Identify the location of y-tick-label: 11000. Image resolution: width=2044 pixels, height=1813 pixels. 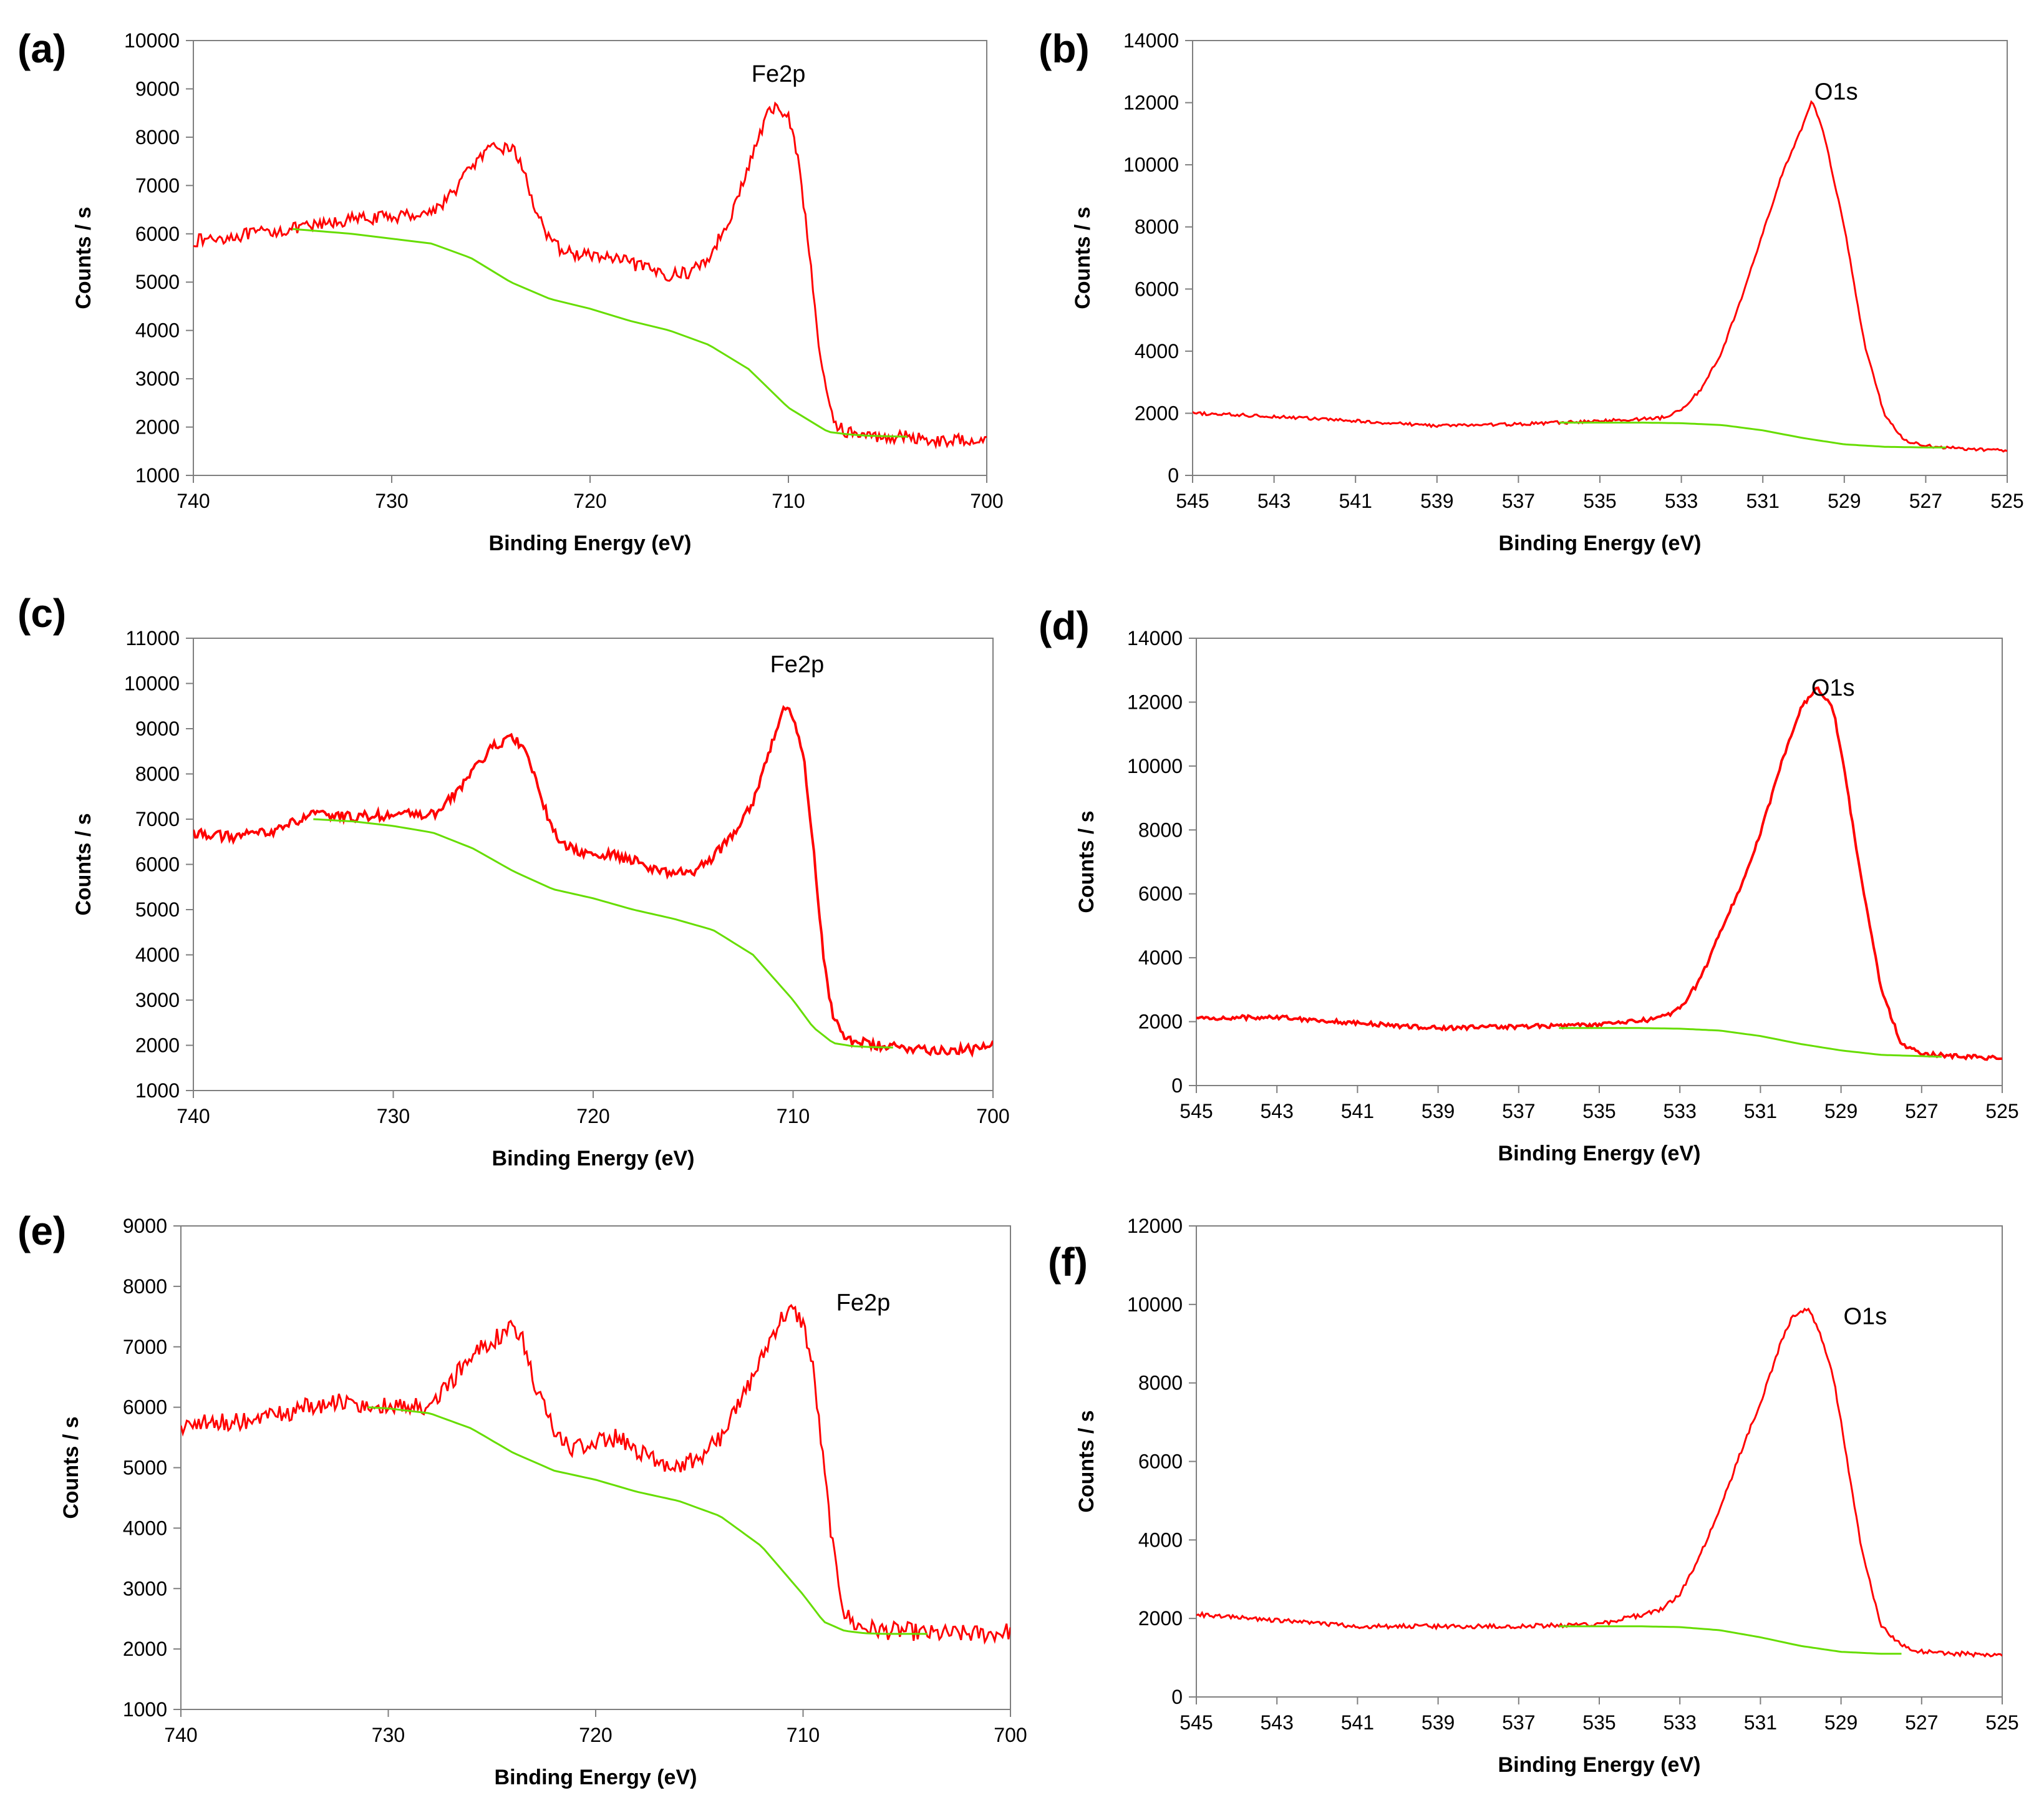
(152, 638).